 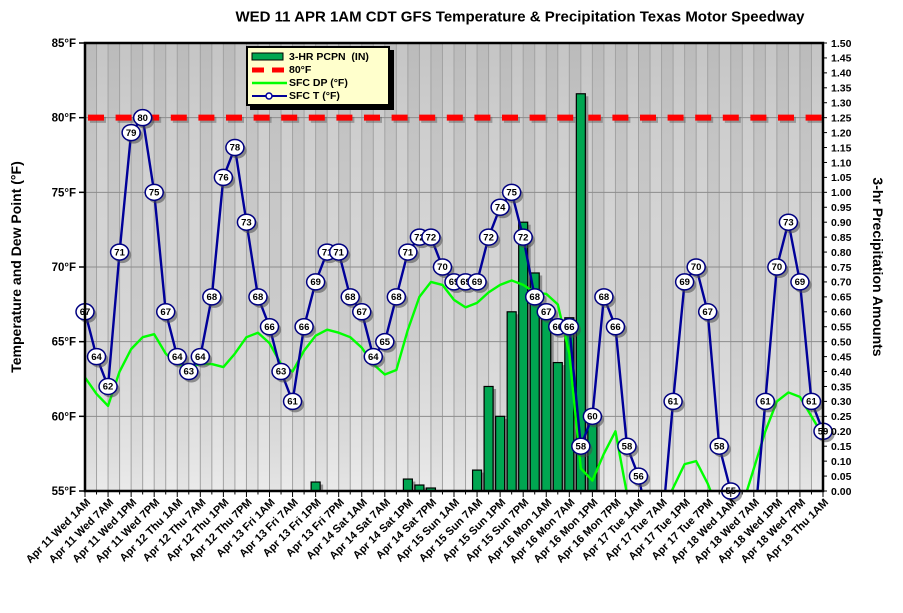 I want to click on legend-label-t: SFC T (°F), so click(x=314, y=95).